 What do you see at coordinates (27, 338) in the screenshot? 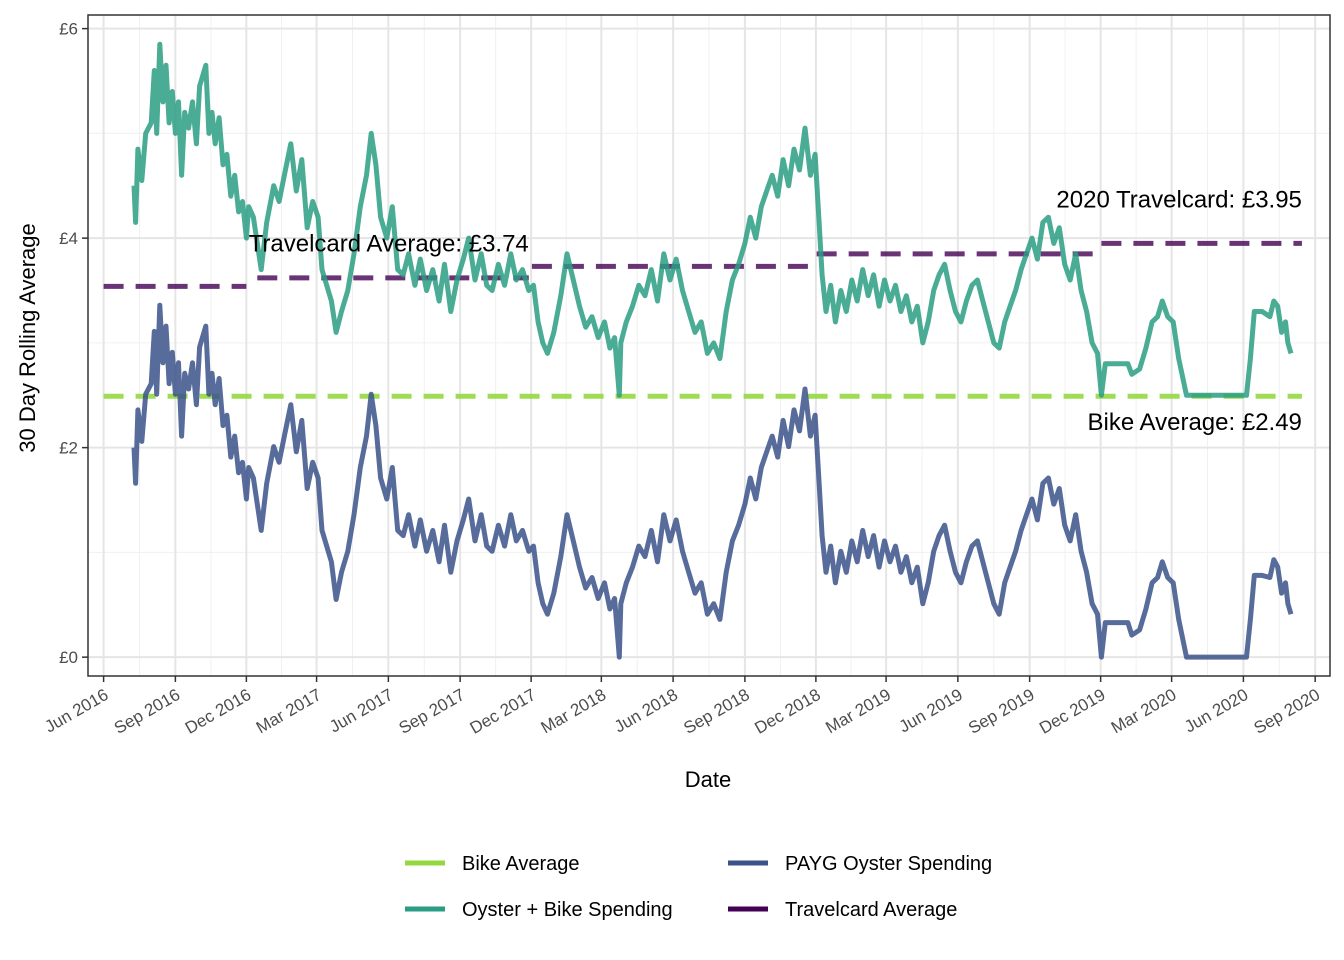
I see `y-axis-title: 30 Day Rolling Average` at bounding box center [27, 338].